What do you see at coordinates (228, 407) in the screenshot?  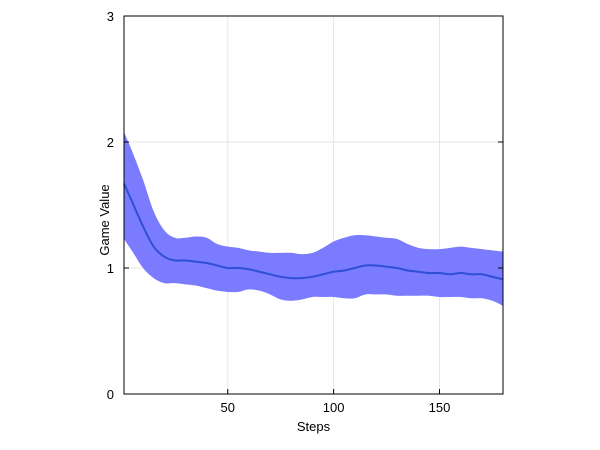 I see `x-tick-label-0: 50` at bounding box center [228, 407].